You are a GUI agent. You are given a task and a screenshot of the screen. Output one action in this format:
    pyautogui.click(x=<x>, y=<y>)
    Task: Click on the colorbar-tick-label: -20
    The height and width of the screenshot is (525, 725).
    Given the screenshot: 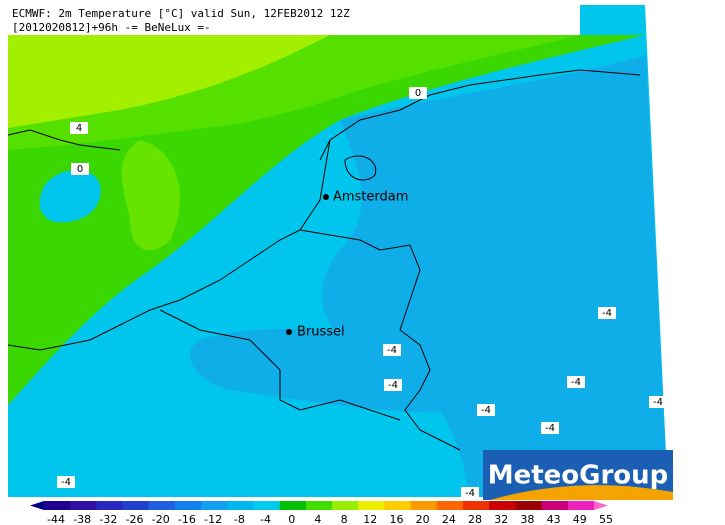 What is the action you would take?
    pyautogui.click(x=161, y=519)
    